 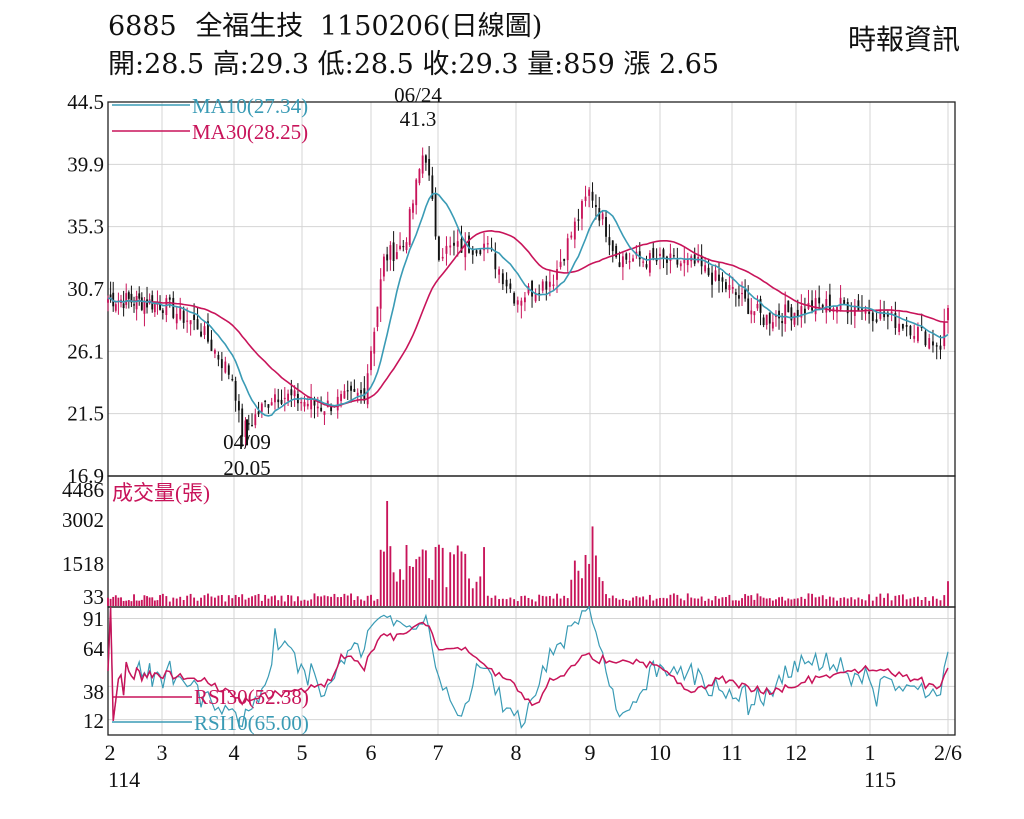 What do you see at coordinates (85, 227) in the screenshot?
I see `price-tick-label: 35.3` at bounding box center [85, 227].